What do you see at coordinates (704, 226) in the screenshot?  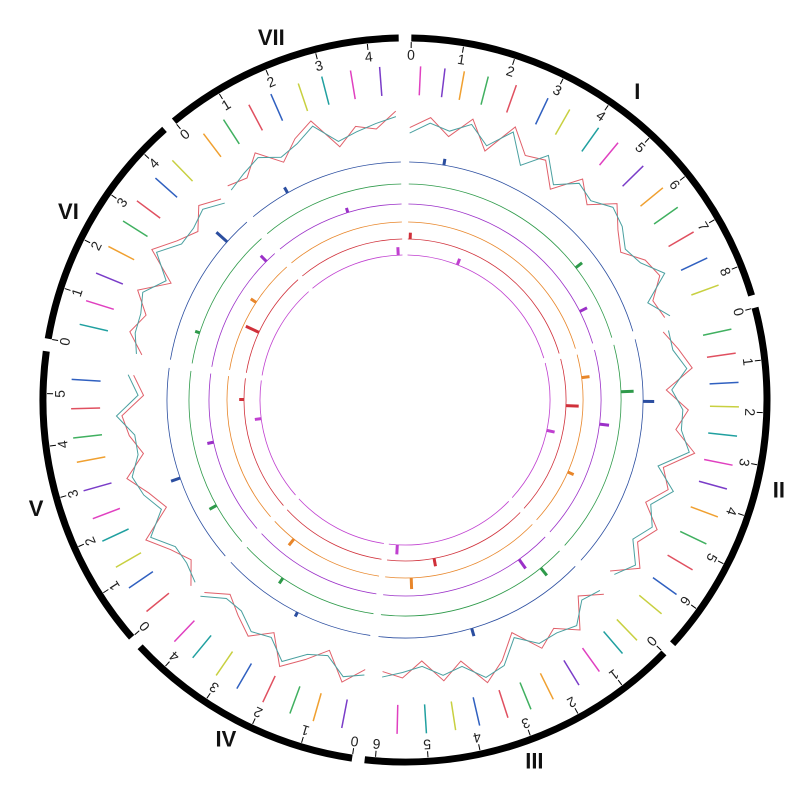 I see `tick-label: 7` at bounding box center [704, 226].